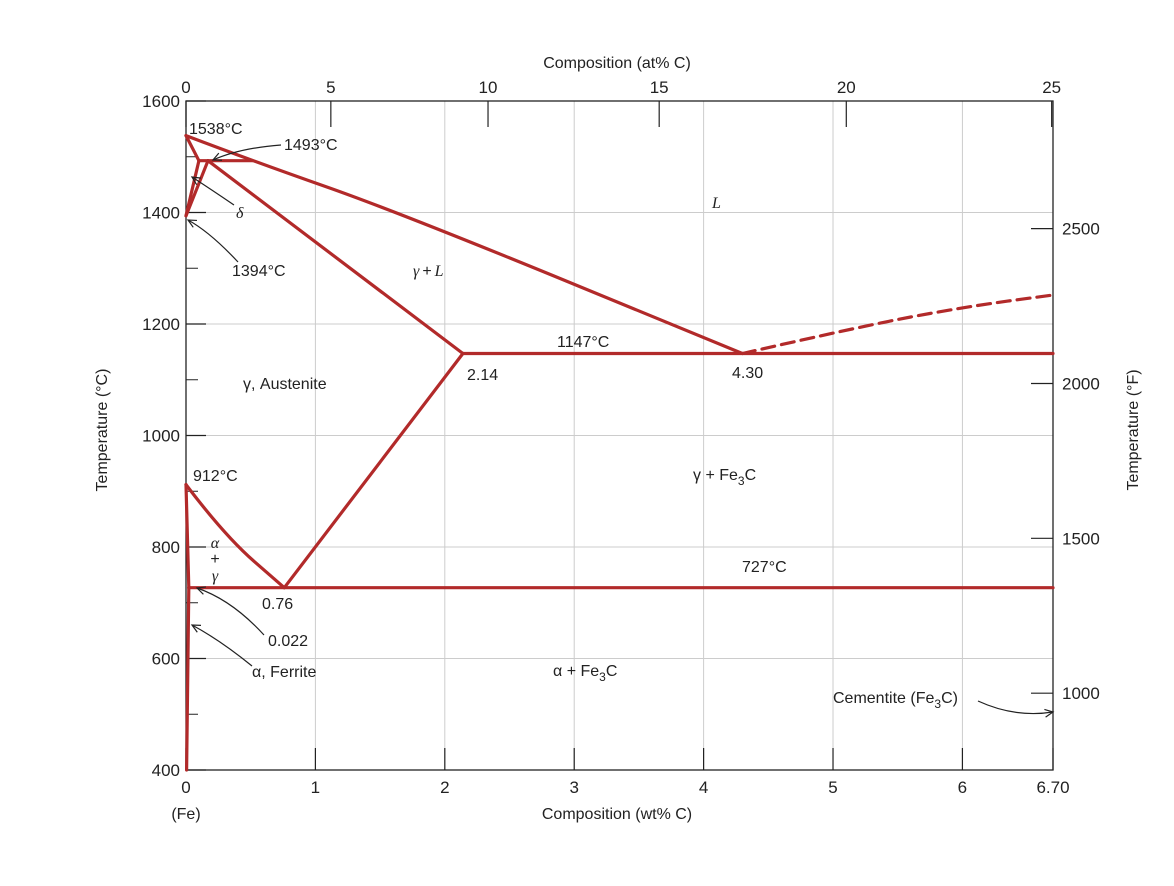  What do you see at coordinates (1081, 538) in the screenshot?
I see `right-y-tick-label: 1500` at bounding box center [1081, 538].